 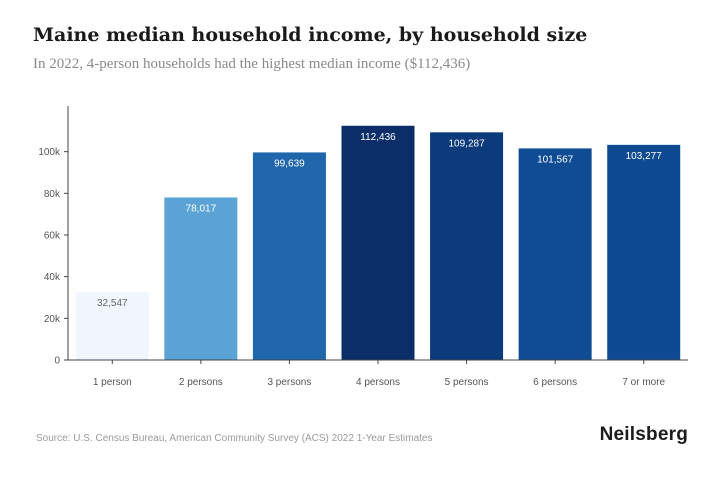 I want to click on y-tick-label: 20k, so click(x=52, y=319).